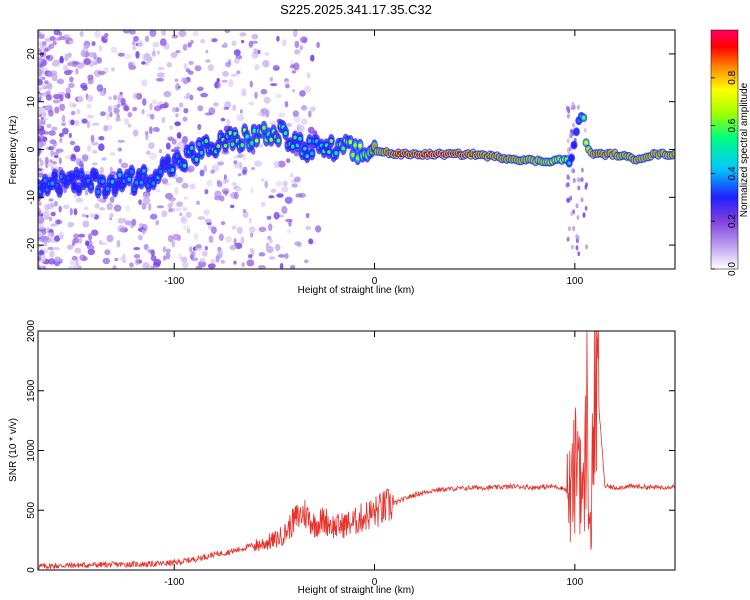 Image resolution: width=750 pixels, height=600 pixels. What do you see at coordinates (31, 450) in the screenshot?
I see `y-tick-label: 1000` at bounding box center [31, 450].